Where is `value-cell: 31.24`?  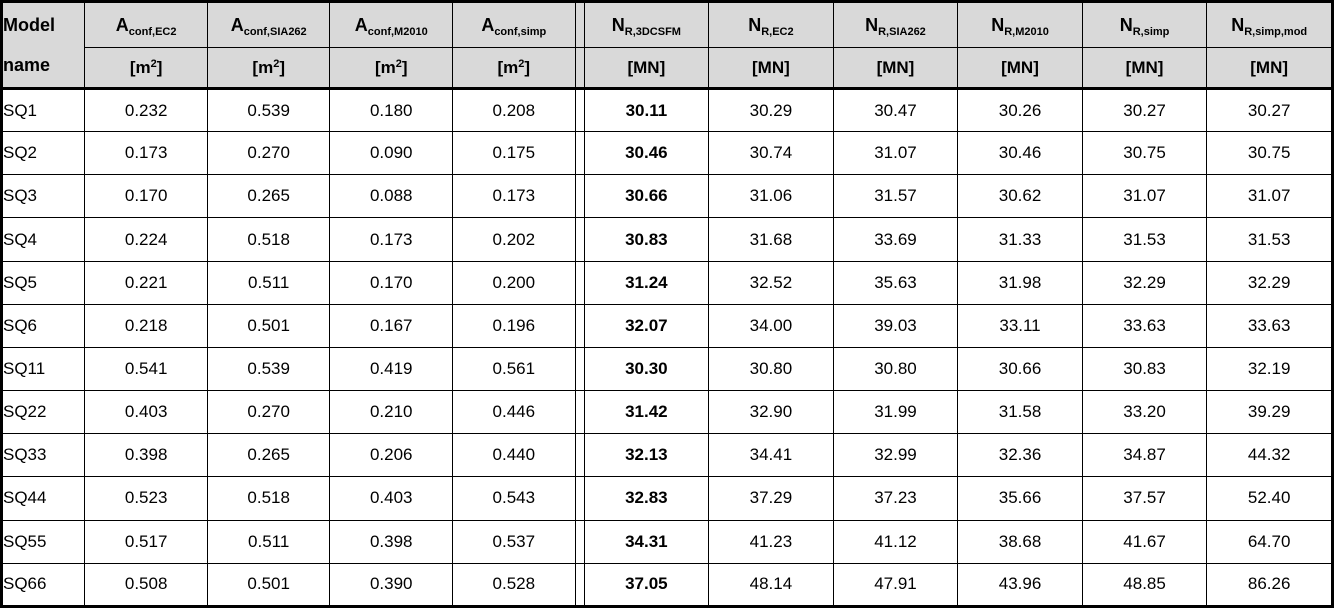 value-cell: 31.24 is located at coordinates (646, 282).